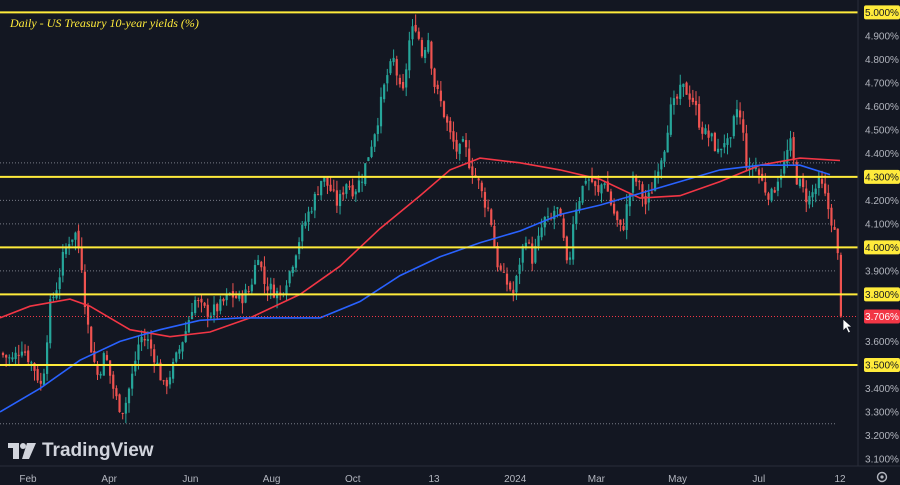  I want to click on y-tick-label: 3.600%, so click(882, 342).